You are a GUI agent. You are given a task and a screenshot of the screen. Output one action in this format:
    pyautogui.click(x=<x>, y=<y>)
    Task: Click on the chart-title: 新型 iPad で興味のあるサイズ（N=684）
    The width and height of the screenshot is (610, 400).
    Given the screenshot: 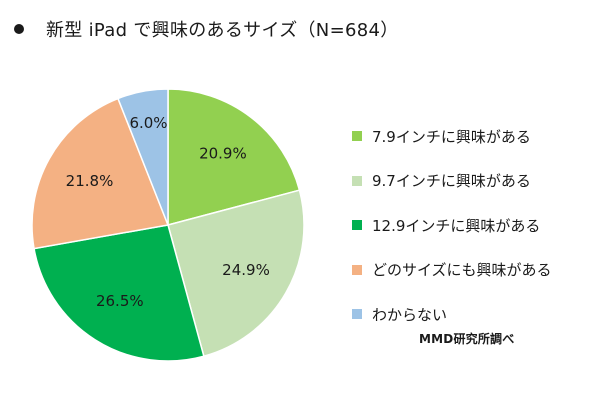 What is the action you would take?
    pyautogui.click(x=222, y=30)
    